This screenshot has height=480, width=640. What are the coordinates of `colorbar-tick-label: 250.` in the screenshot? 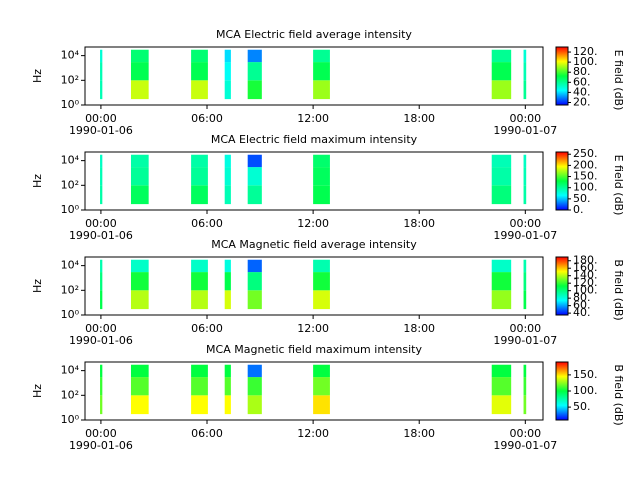 It's located at (585, 153).